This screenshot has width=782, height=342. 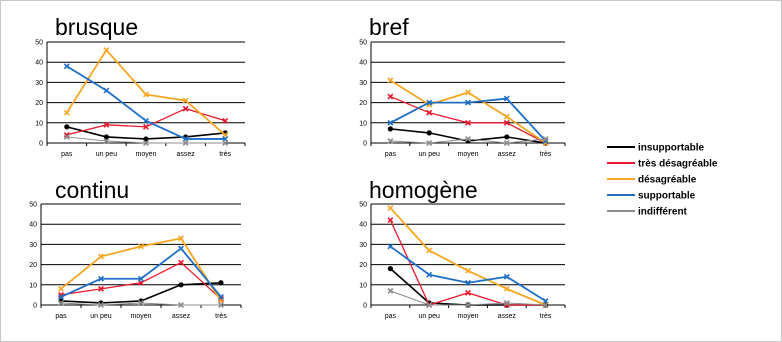 I want to click on chart-title: continu, so click(x=92, y=190).